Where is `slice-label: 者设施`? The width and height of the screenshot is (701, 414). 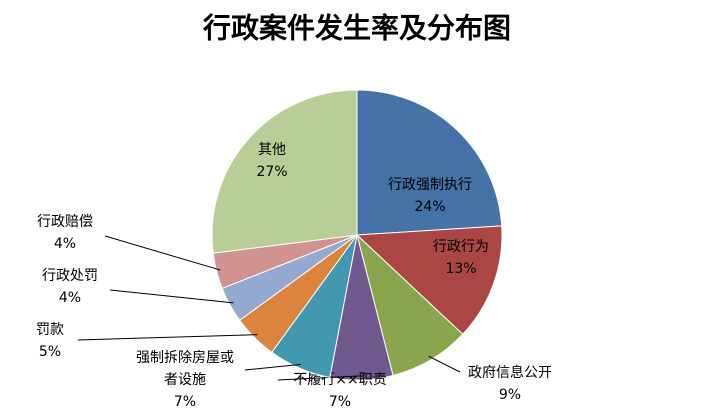
slice-label: 者设施 is located at coordinates (185, 380).